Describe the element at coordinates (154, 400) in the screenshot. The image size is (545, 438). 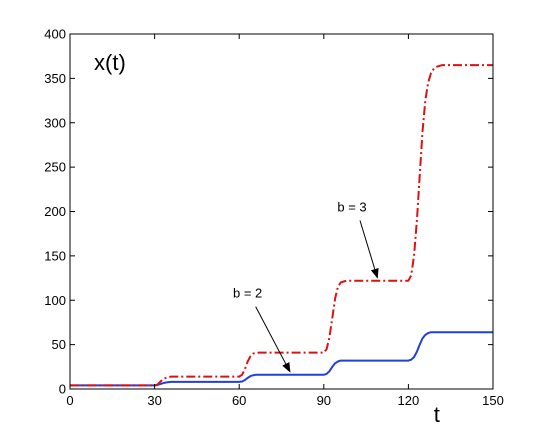
I see `x-tick-label: 30` at that location.